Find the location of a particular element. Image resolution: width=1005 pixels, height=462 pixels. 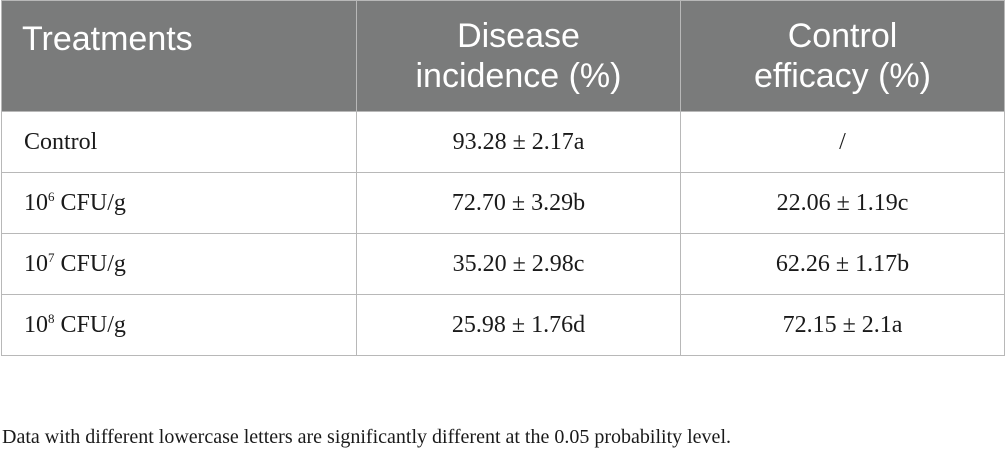

treatment-cell: 107 CFU/g is located at coordinates (179, 264).